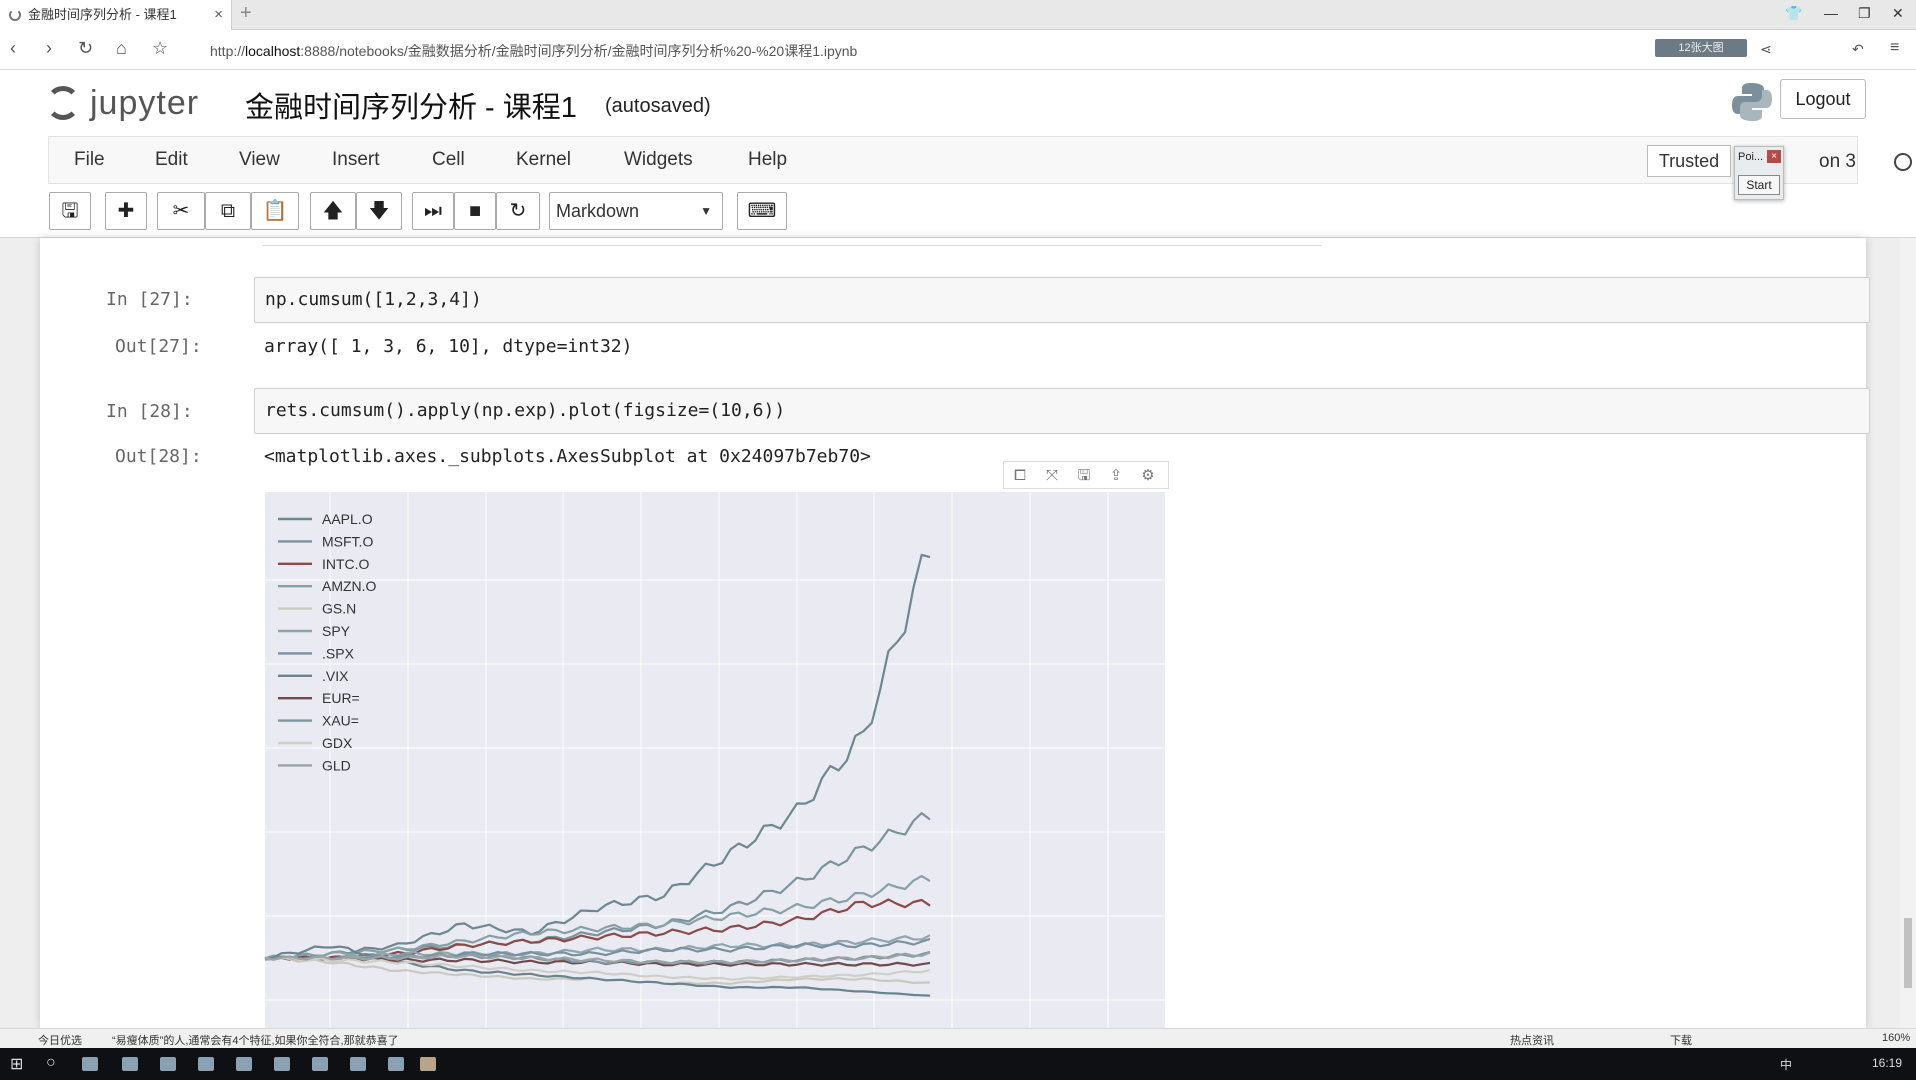  I want to click on legend-label: GS.N, so click(339, 609).